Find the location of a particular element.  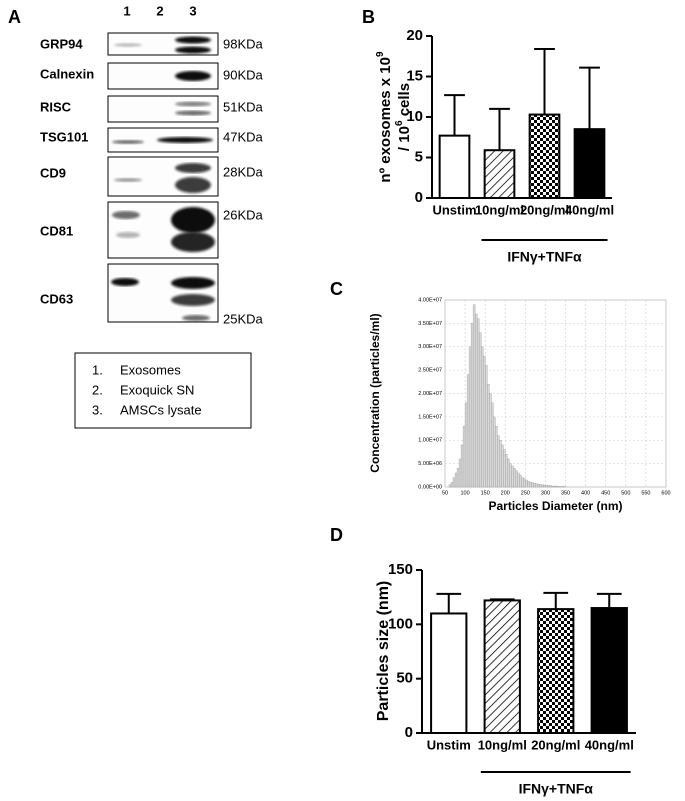

x-tick-label: 500 is located at coordinates (625, 493).